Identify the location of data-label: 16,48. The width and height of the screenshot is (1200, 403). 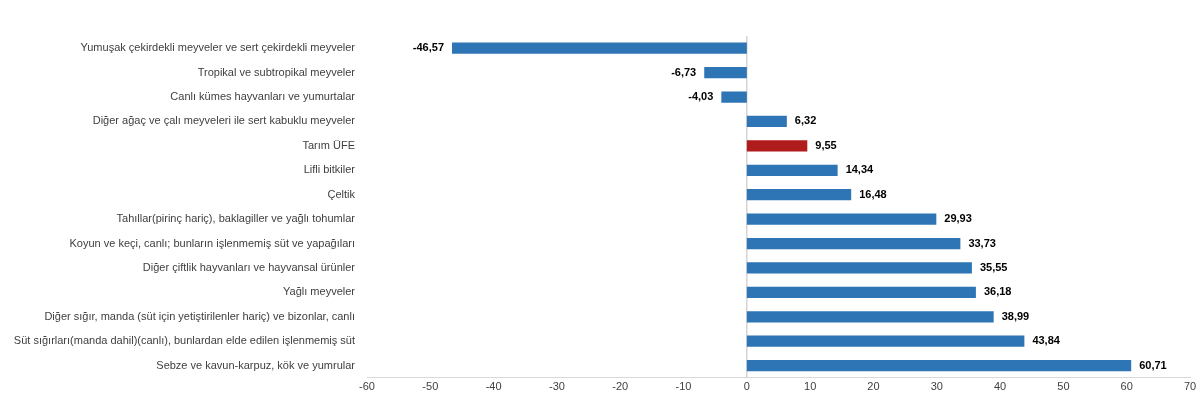
(873, 193).